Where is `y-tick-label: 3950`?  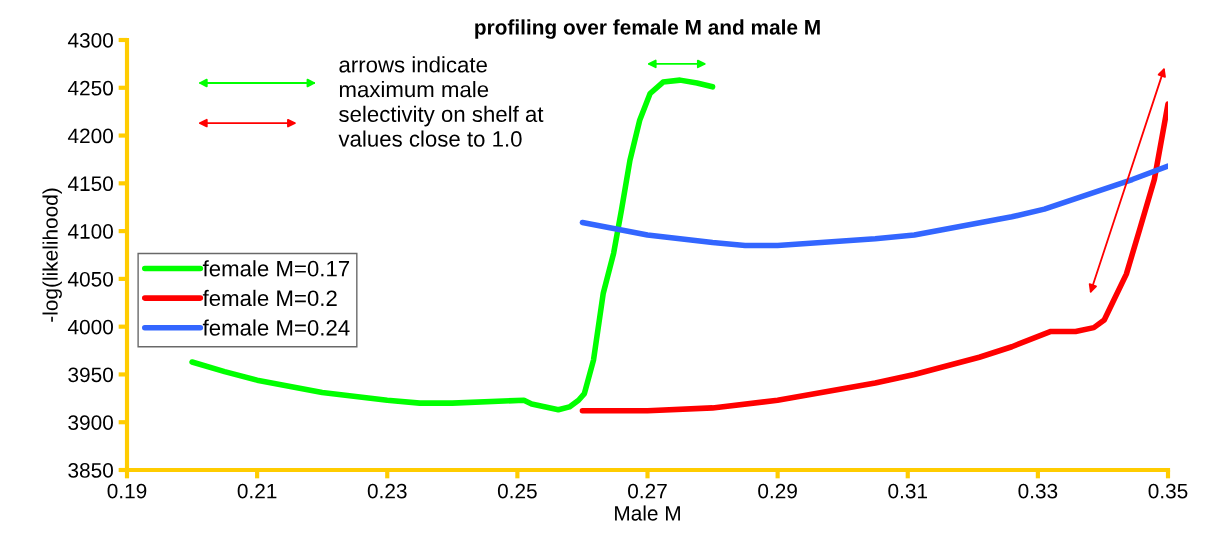
y-tick-label: 3950 is located at coordinates (90, 375).